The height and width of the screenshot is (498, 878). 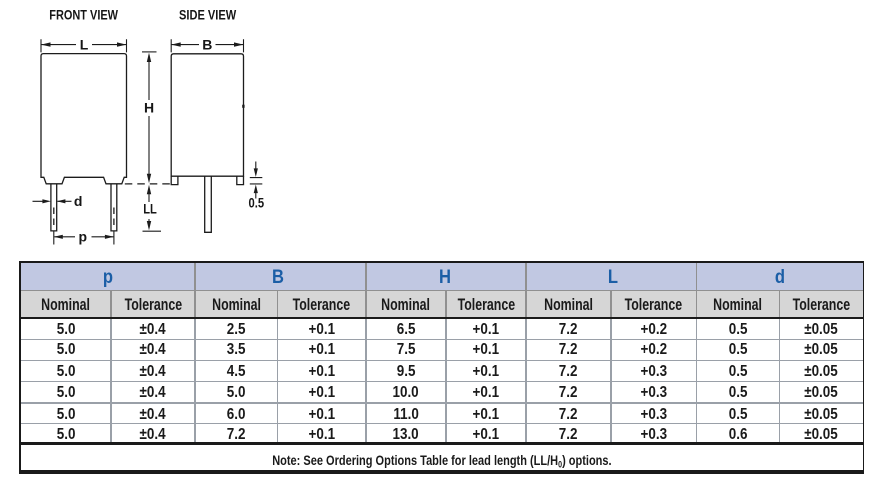 What do you see at coordinates (83, 237) in the screenshot?
I see `svg-text: p` at bounding box center [83, 237].